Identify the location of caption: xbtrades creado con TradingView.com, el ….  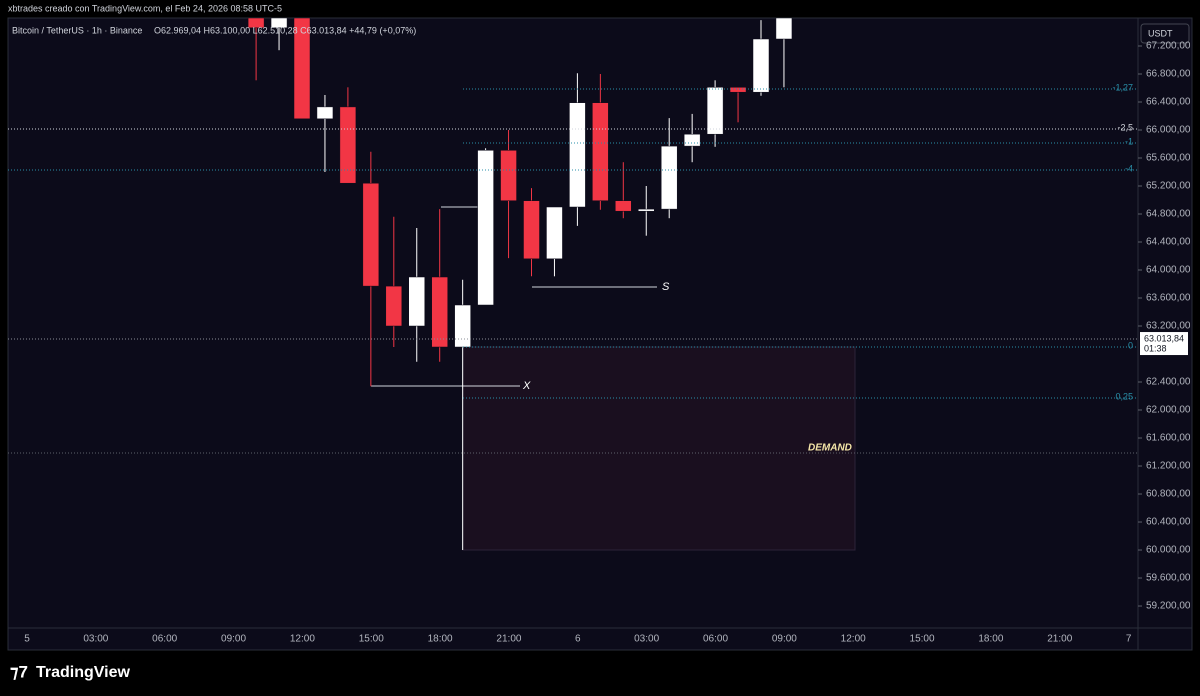
(145, 8).